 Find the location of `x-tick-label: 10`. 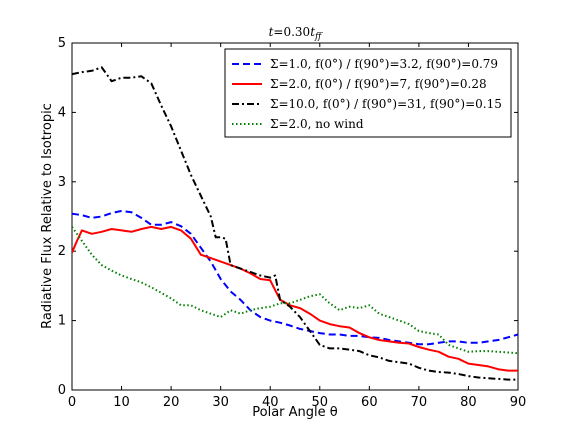

x-tick-label: 10 is located at coordinates (121, 402).